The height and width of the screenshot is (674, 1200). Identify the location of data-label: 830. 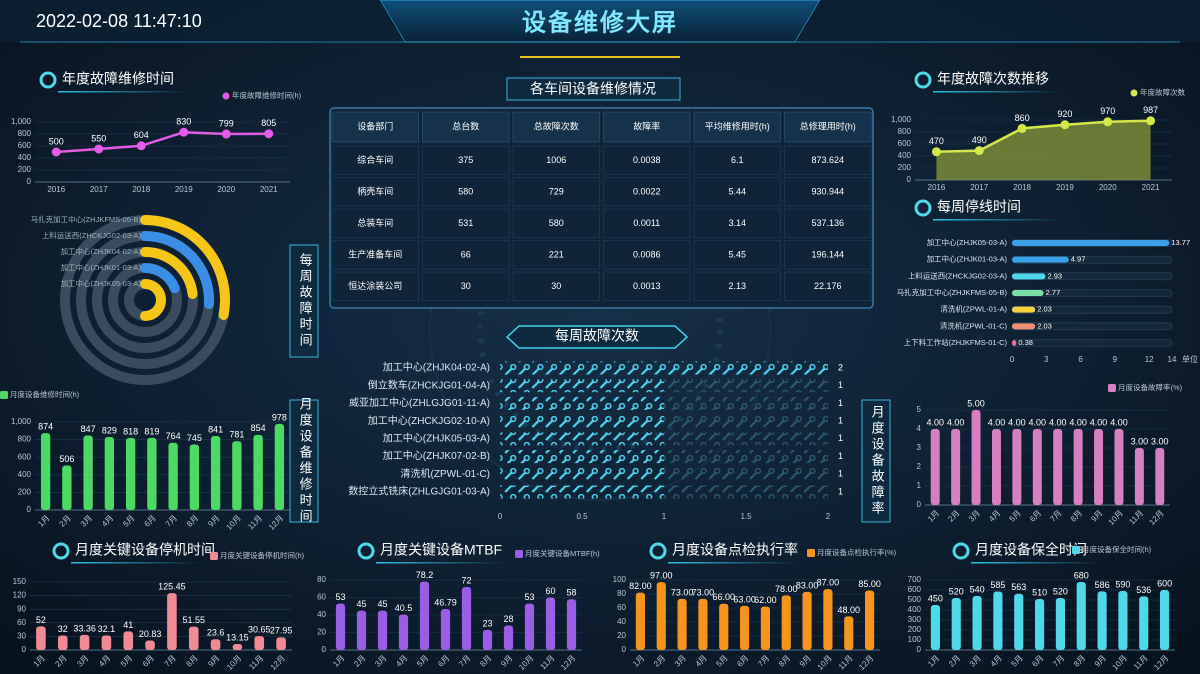
(183, 122).